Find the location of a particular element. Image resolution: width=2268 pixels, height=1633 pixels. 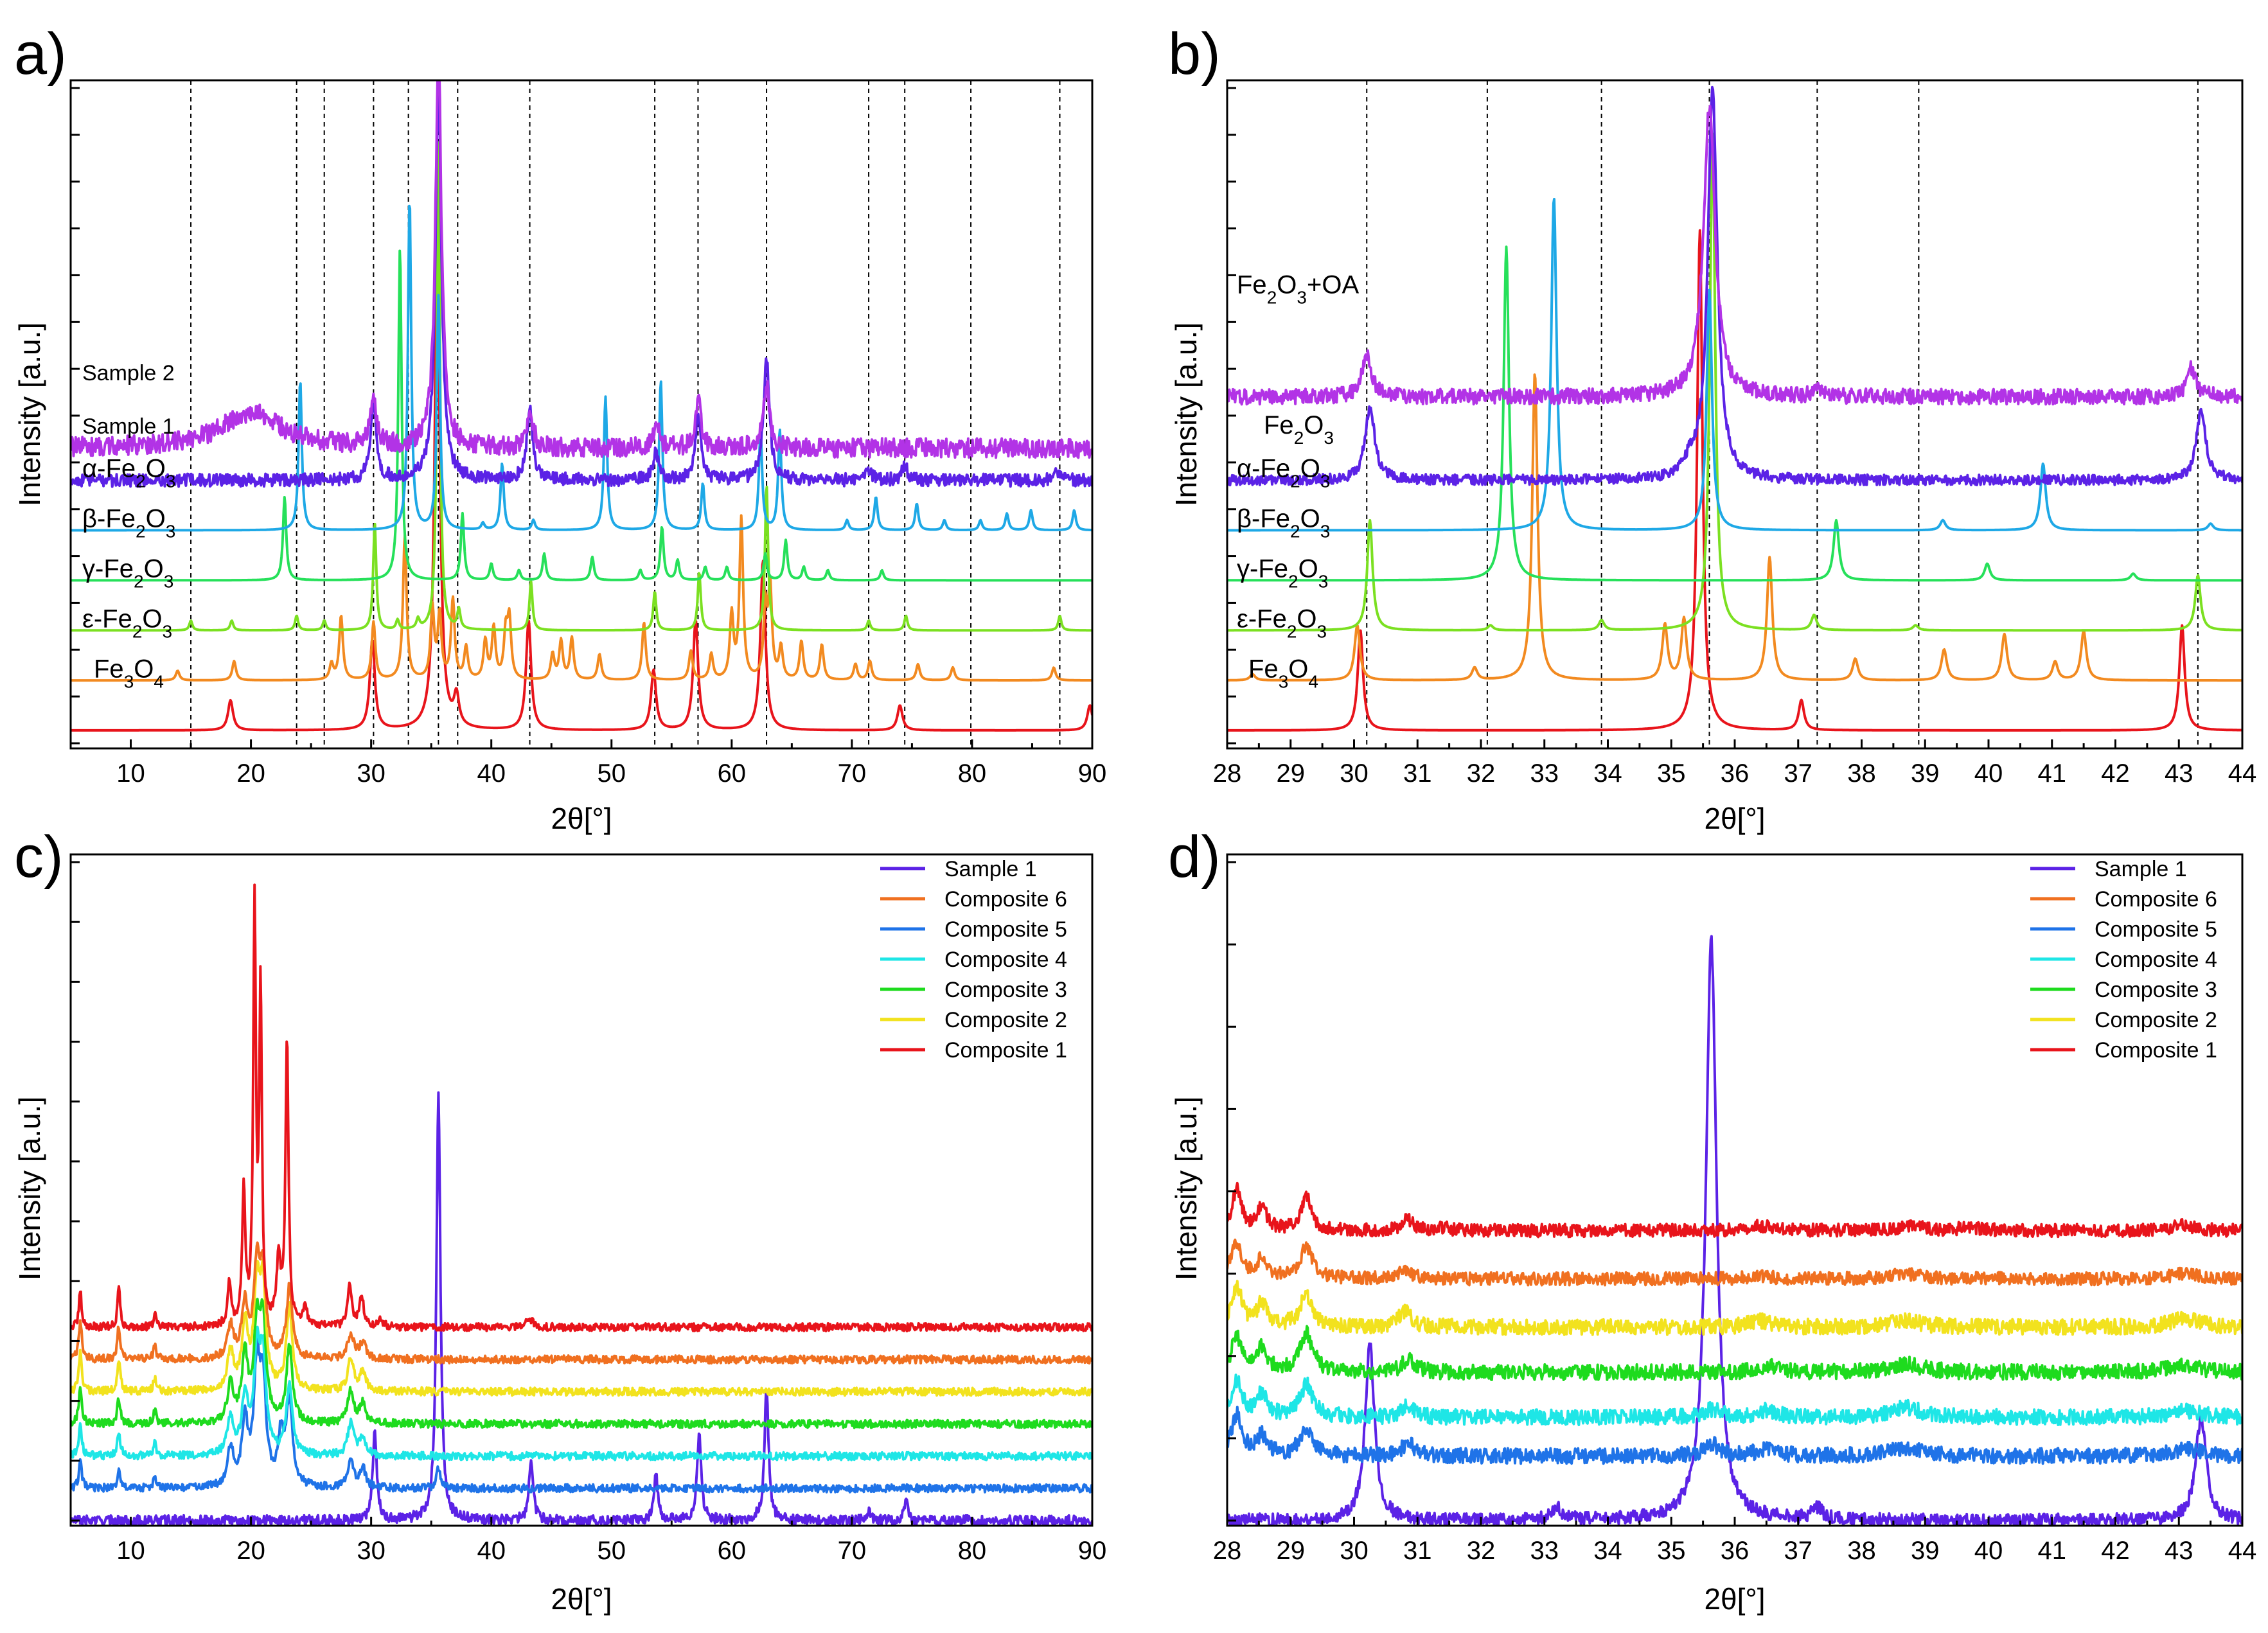

panel-b-x-tick-label: 44 is located at coordinates (2242, 774).